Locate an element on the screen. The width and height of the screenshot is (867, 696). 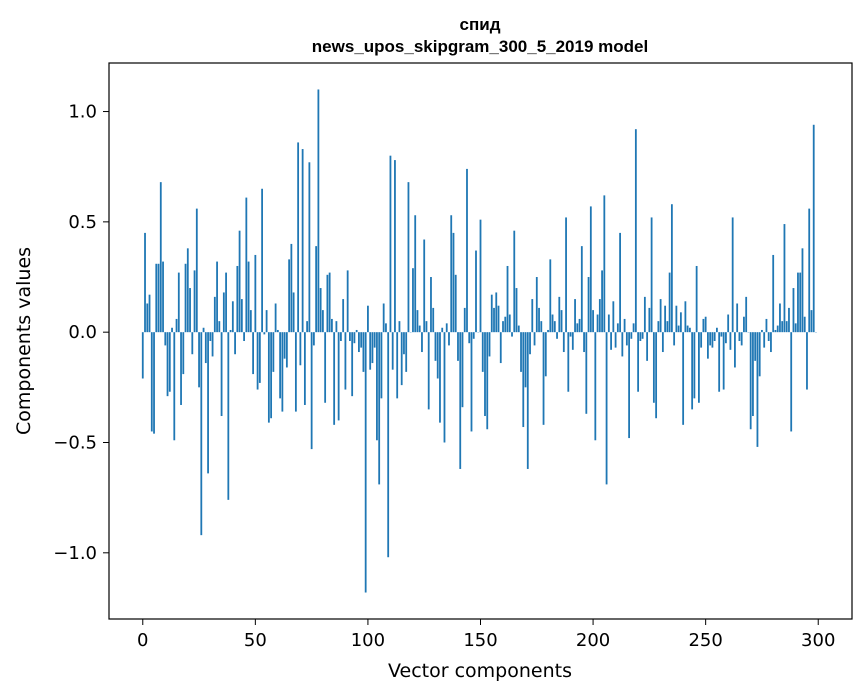
chart-title: спид is located at coordinates (480, 24).